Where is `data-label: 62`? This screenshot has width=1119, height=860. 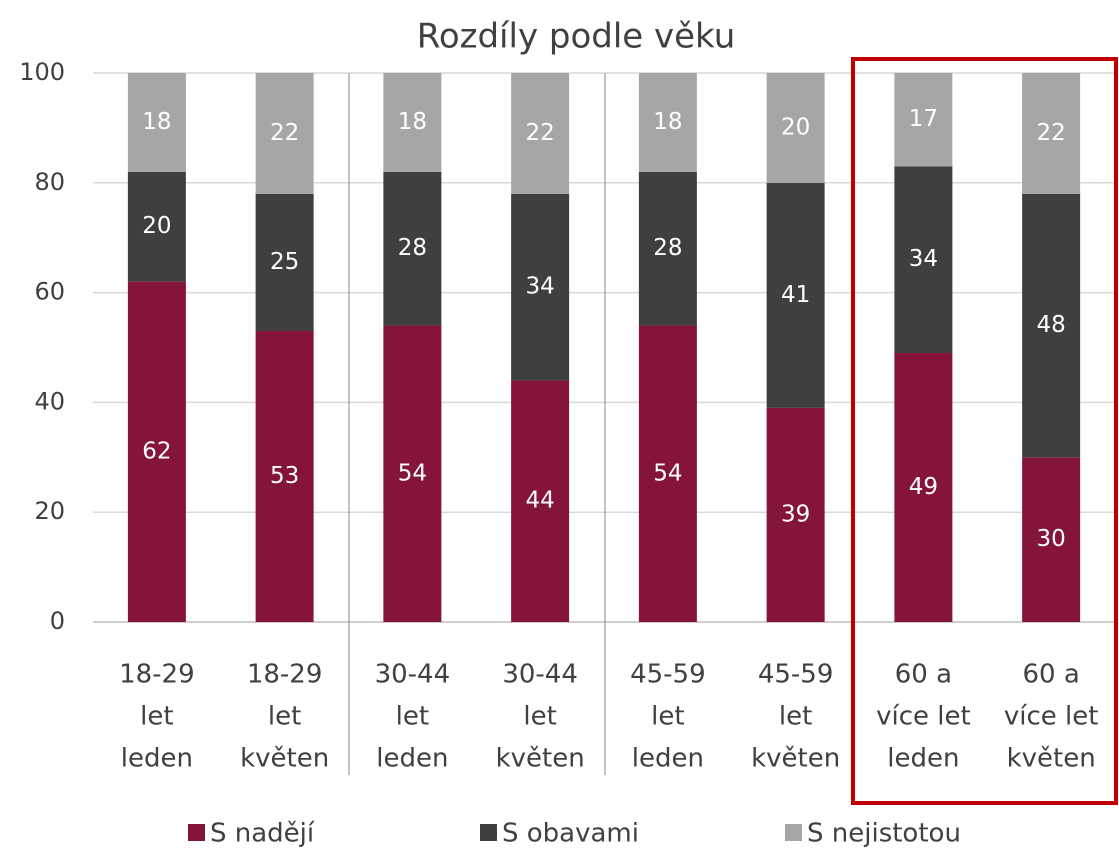
data-label: 62 is located at coordinates (156, 451).